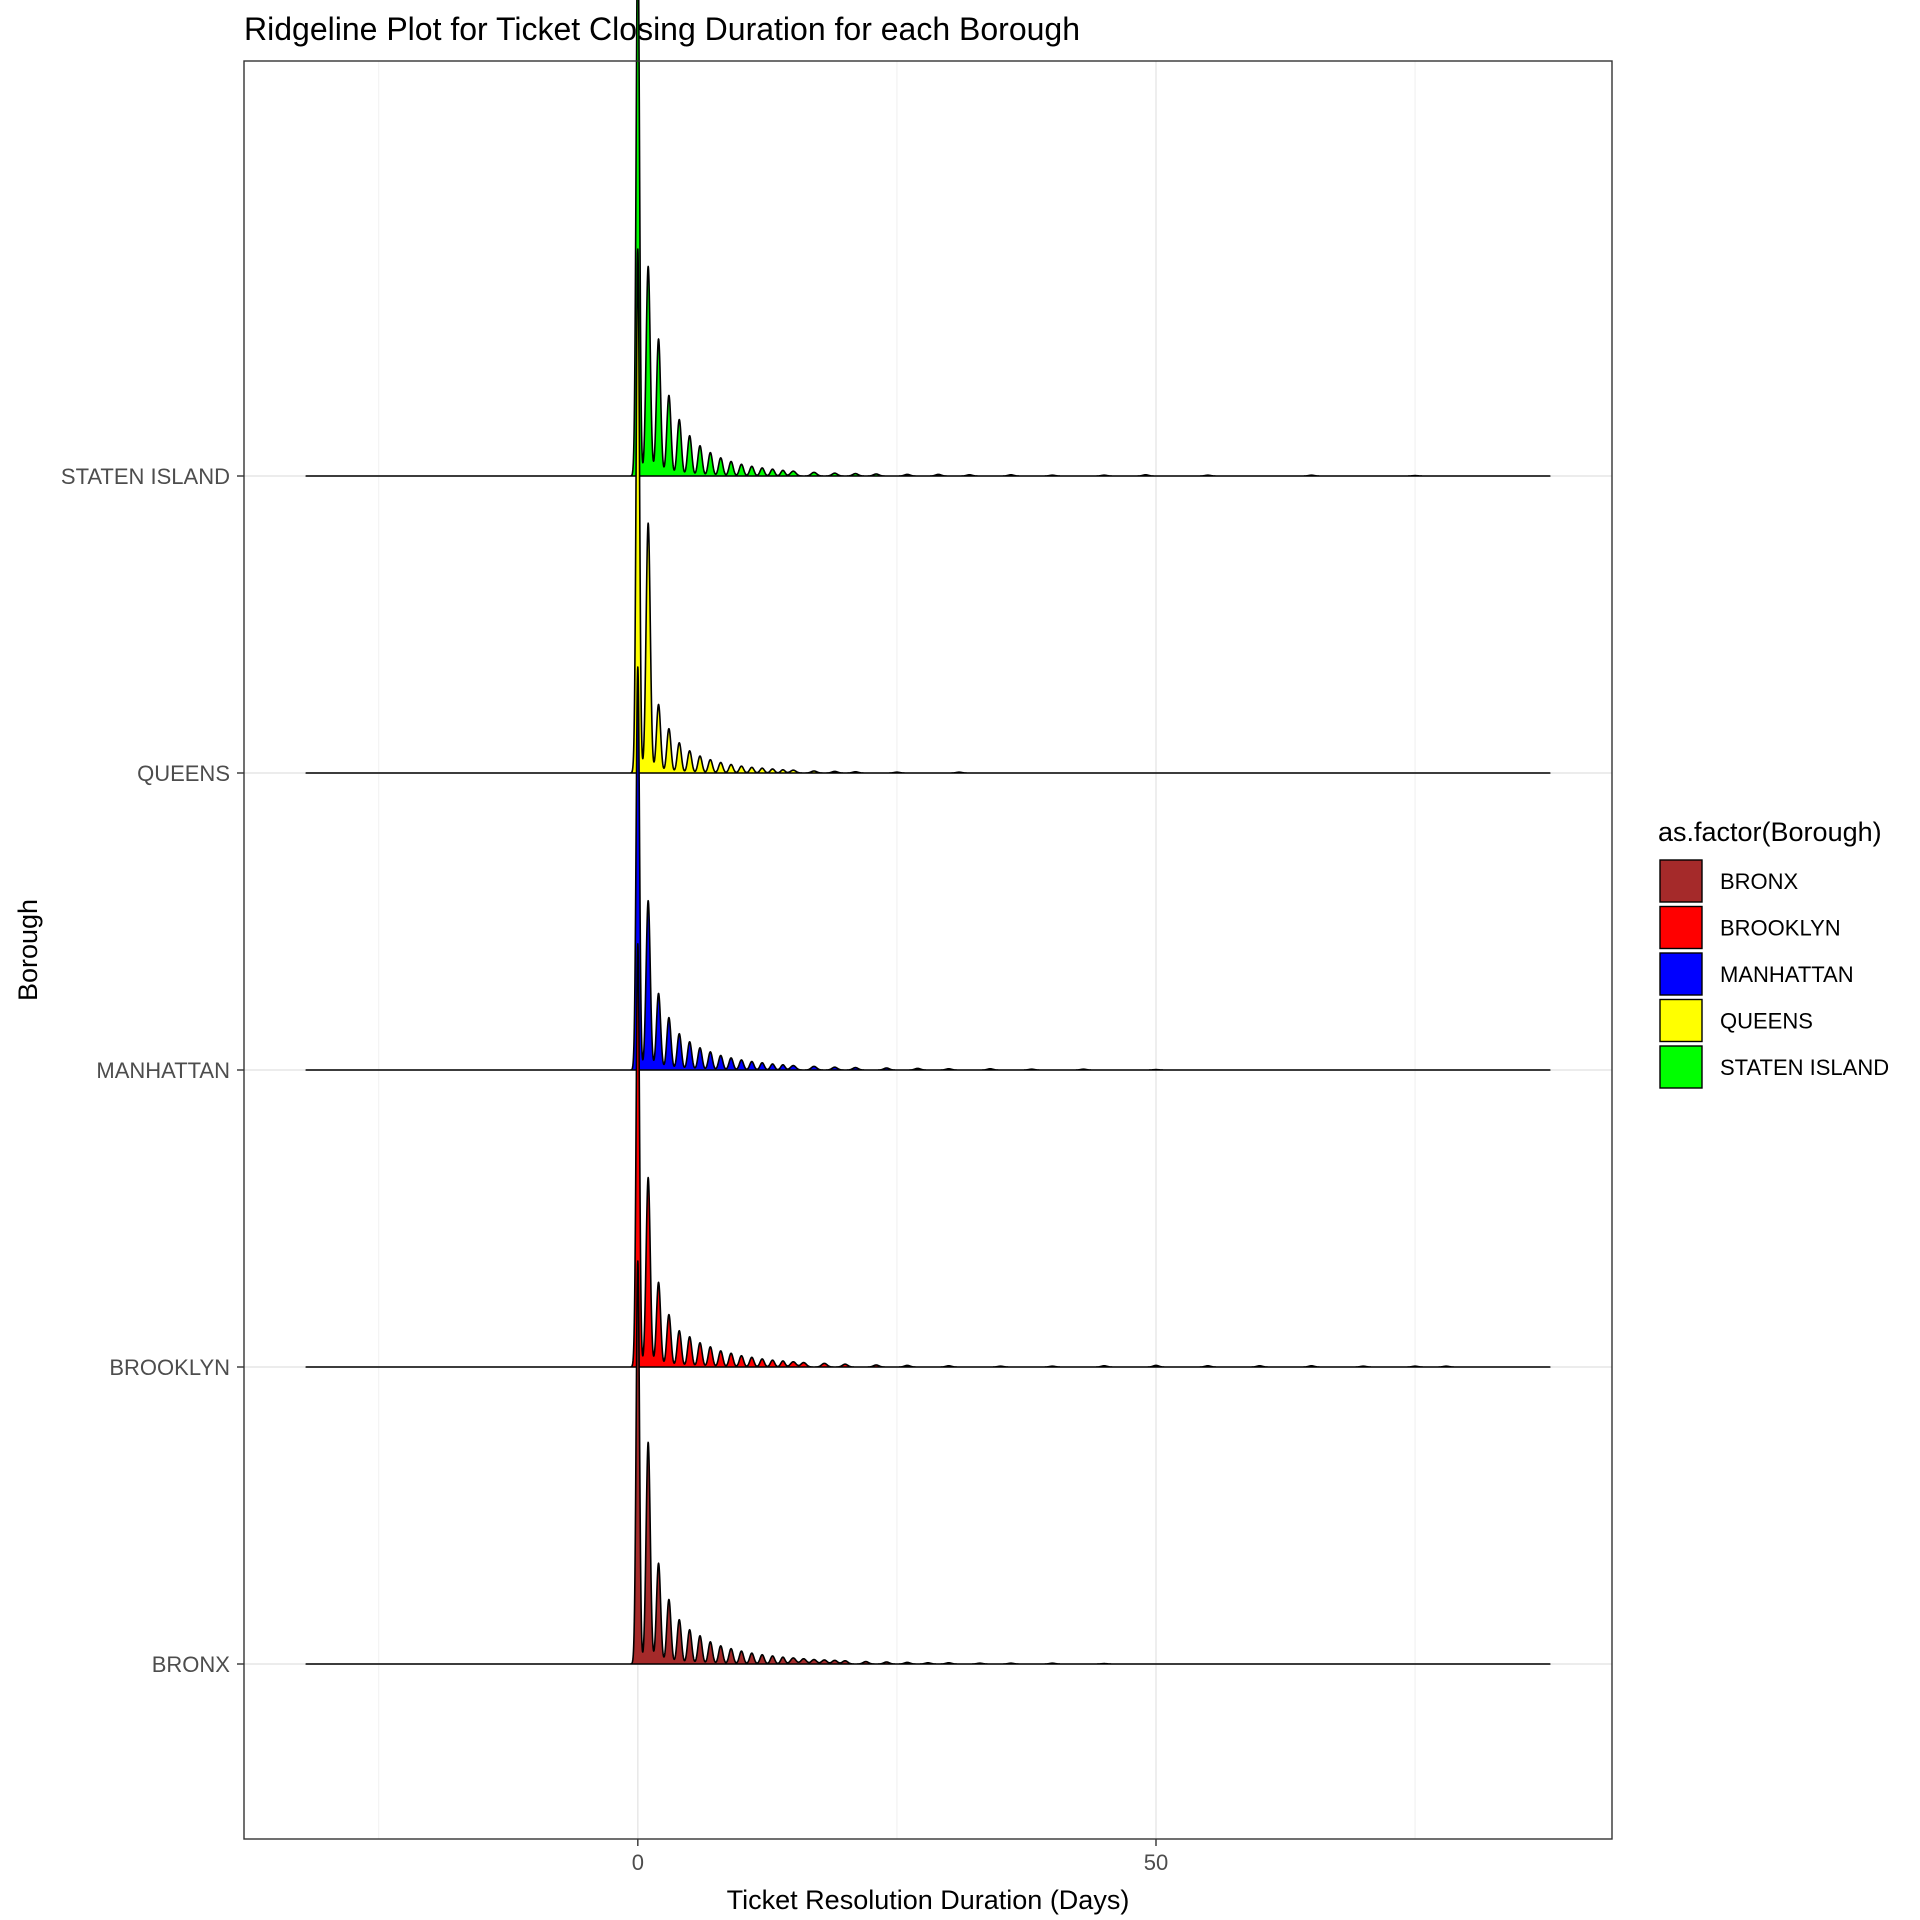 This screenshot has width=1920, height=1920. Describe the element at coordinates (1766, 1021) in the screenshot. I see `legend-label-queens: QUEENS` at that location.